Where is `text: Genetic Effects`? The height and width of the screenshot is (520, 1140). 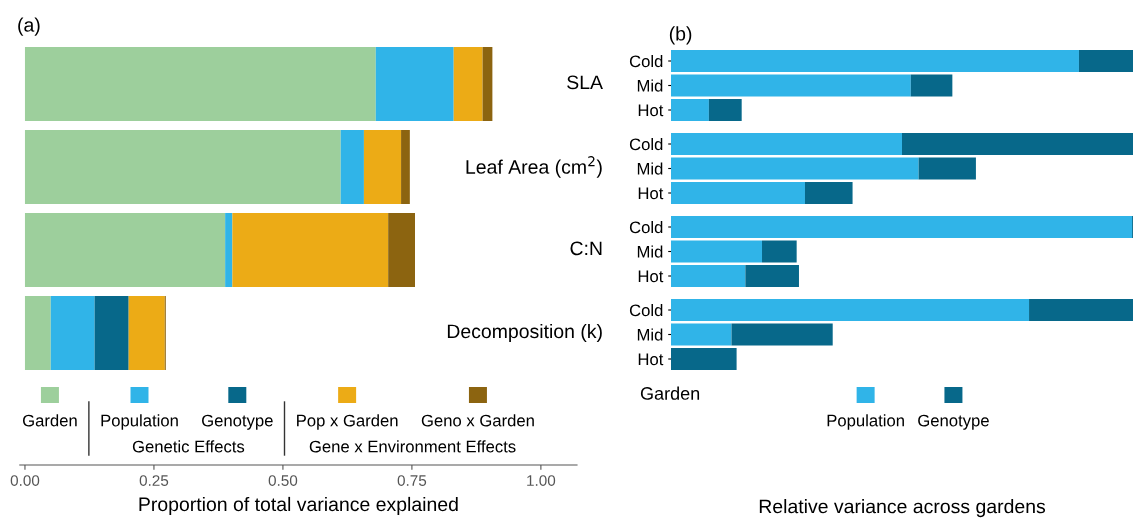
text: Genetic Effects is located at coordinates (188, 446).